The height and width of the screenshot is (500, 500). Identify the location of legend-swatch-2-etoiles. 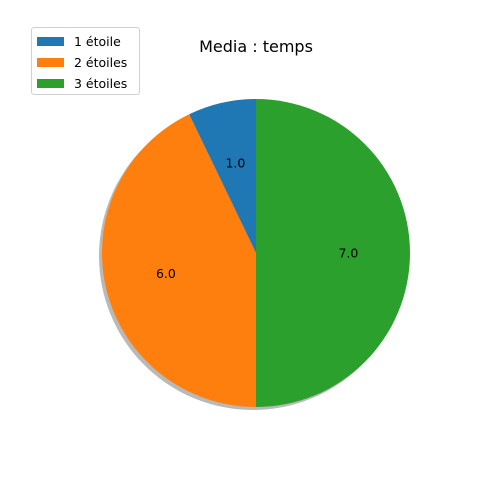
(50, 62).